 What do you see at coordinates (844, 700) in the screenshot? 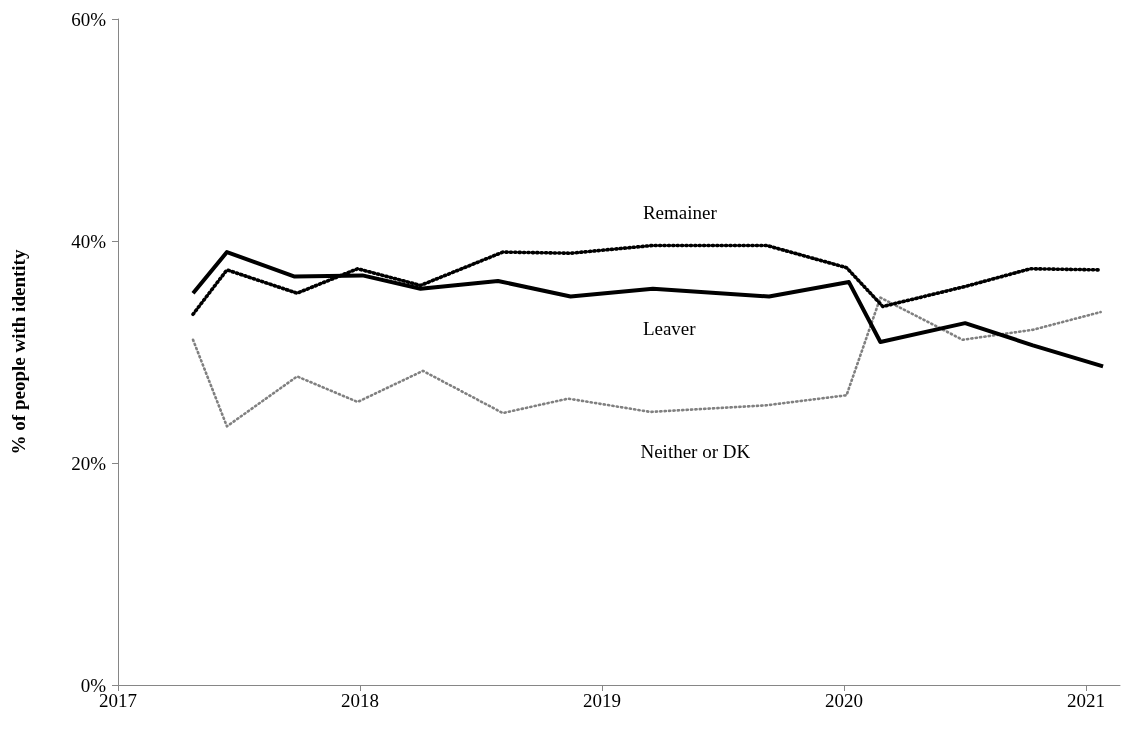
I see `x-tick-label: 2020` at bounding box center [844, 700].